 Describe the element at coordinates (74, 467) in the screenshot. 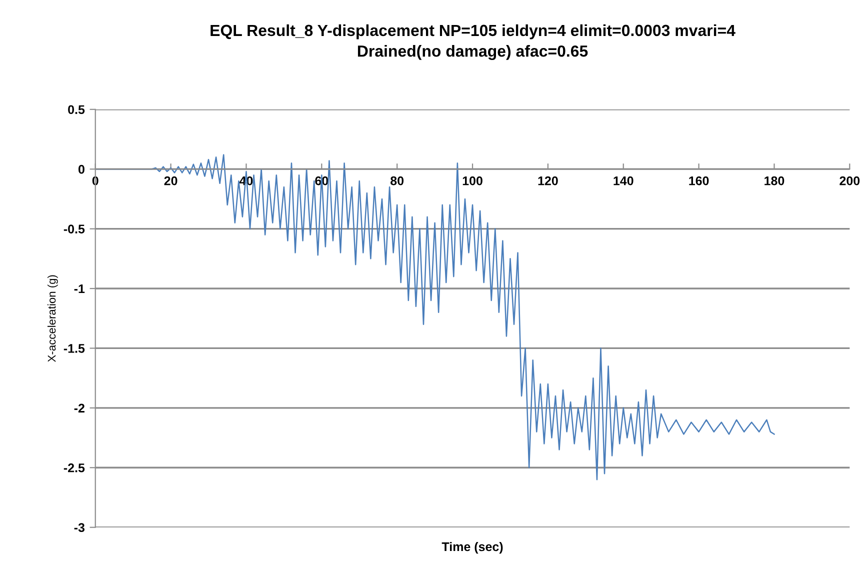

I see `y-tick-label: -2.5` at that location.